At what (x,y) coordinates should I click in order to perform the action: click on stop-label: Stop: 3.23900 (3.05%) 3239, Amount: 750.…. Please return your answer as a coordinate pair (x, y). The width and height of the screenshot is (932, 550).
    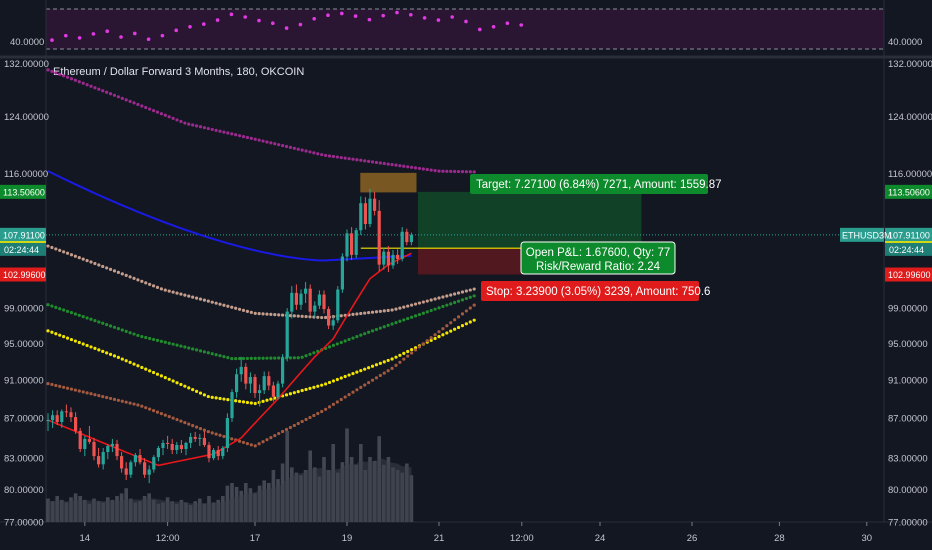
    Looking at the image, I should click on (595, 291).